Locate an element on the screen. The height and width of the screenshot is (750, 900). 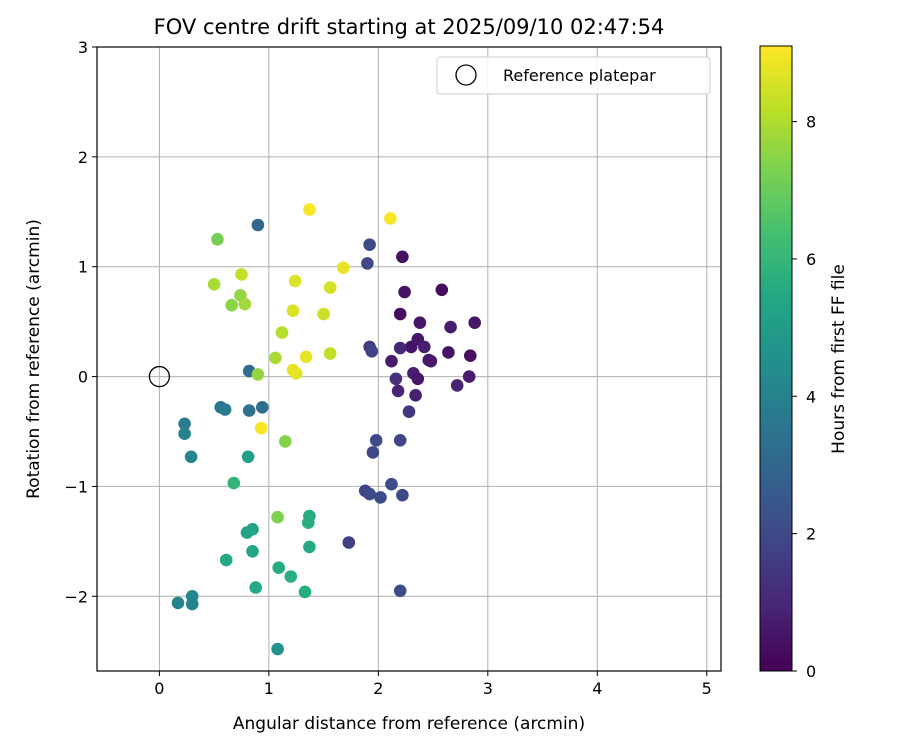
legend-marker-reference is located at coordinates (466, 75).